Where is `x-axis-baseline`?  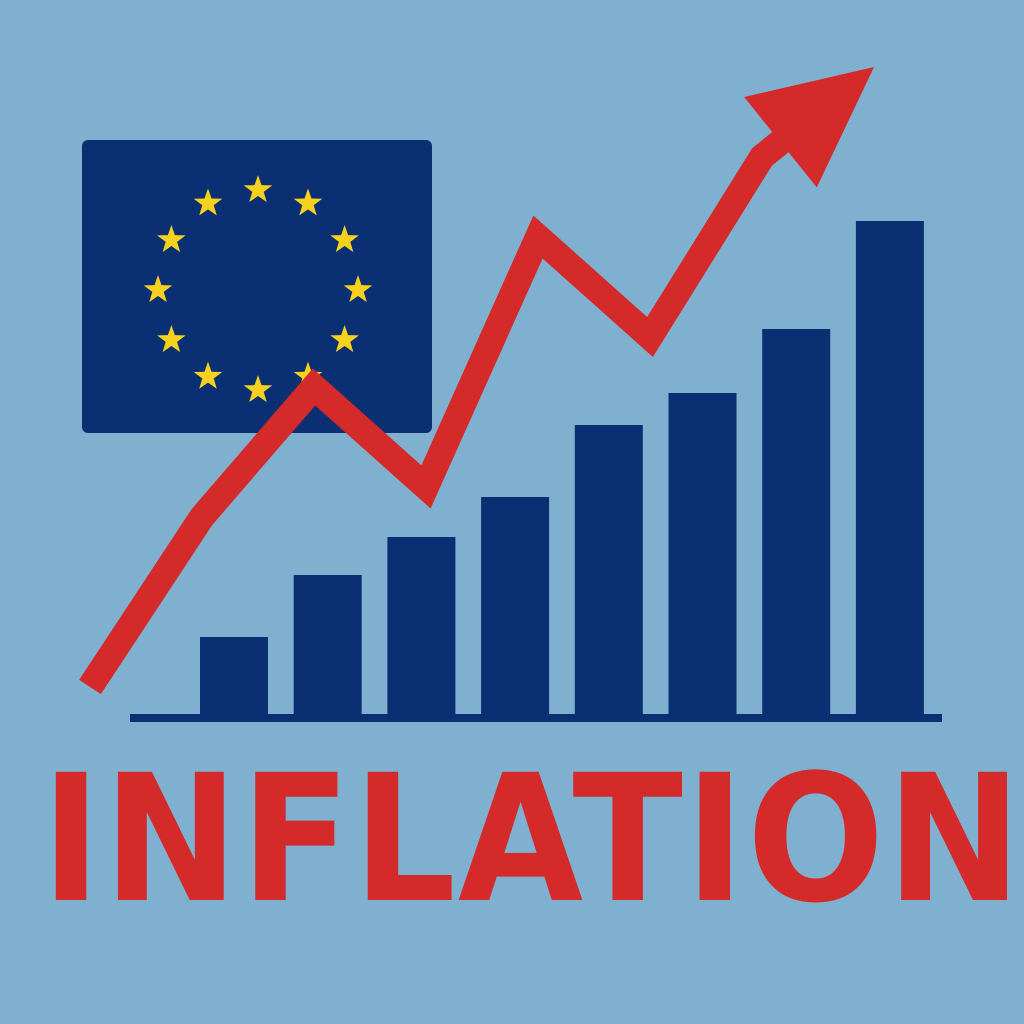 x-axis-baseline is located at coordinates (536, 718).